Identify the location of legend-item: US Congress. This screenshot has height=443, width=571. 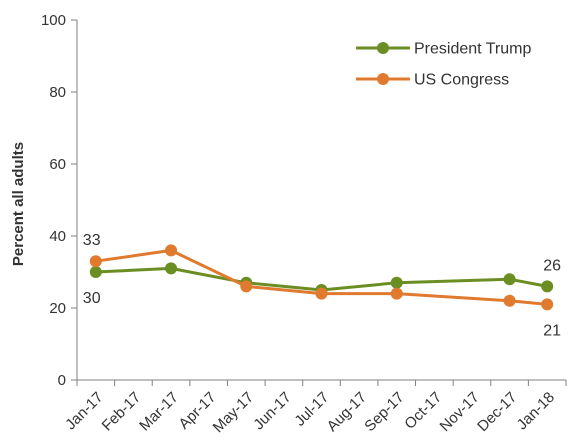
(432, 80).